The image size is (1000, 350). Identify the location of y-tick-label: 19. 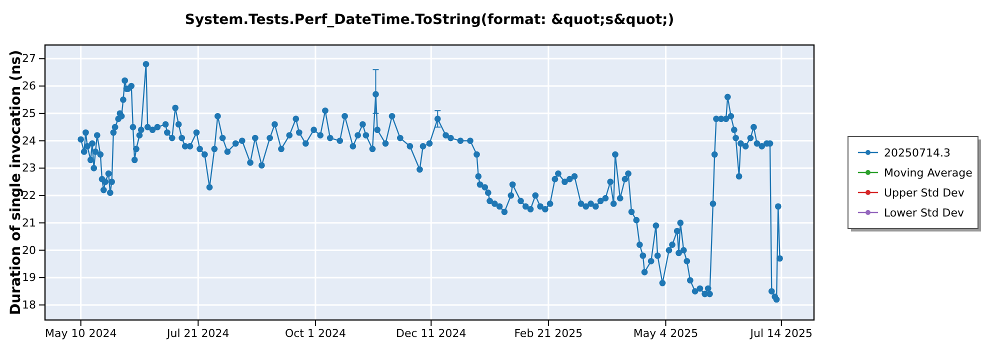
(29, 277).